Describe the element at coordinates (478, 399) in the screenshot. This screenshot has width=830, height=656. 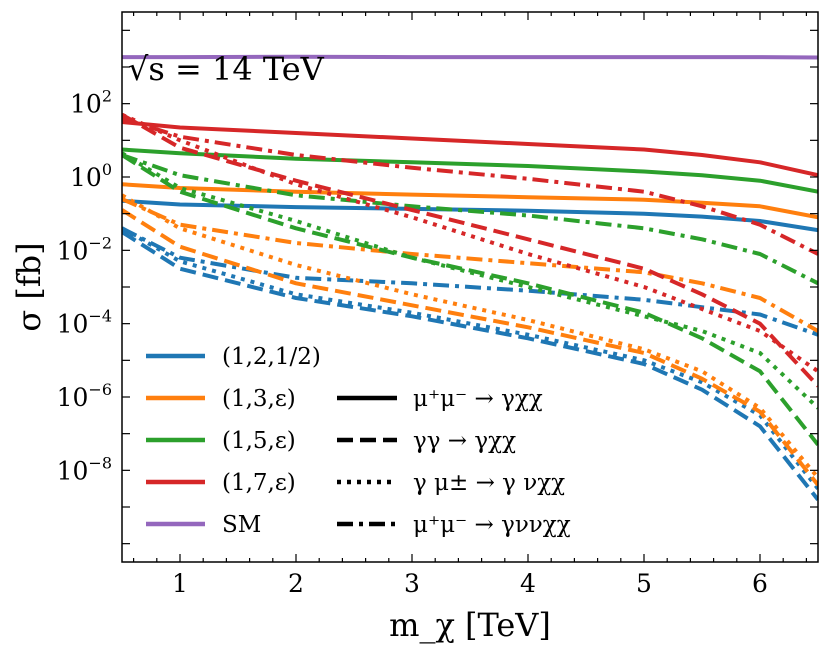
I see `legend-process-label: μ⁺μ⁻ → γχχ` at that location.